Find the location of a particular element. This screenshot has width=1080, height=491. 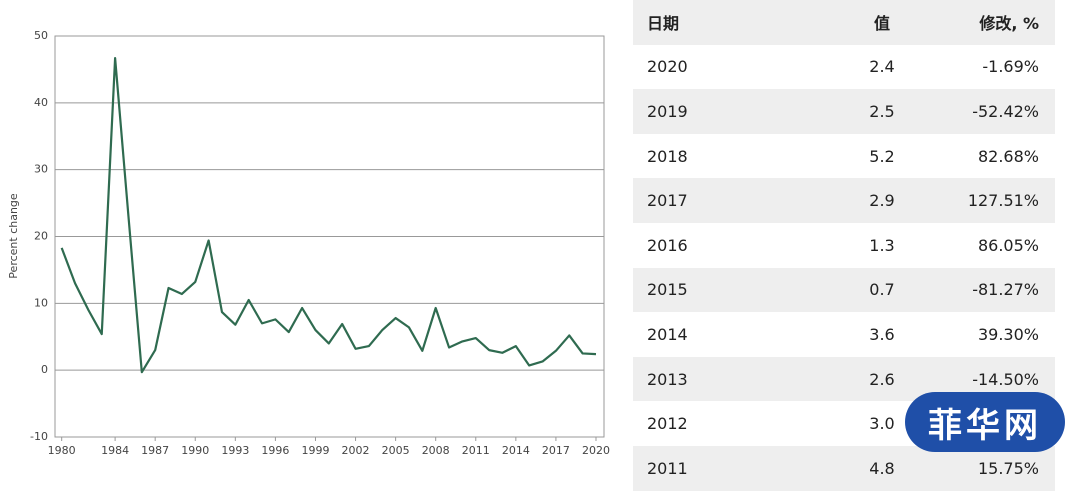

table-row: 2014 3.6 39.30% is located at coordinates (844, 334).